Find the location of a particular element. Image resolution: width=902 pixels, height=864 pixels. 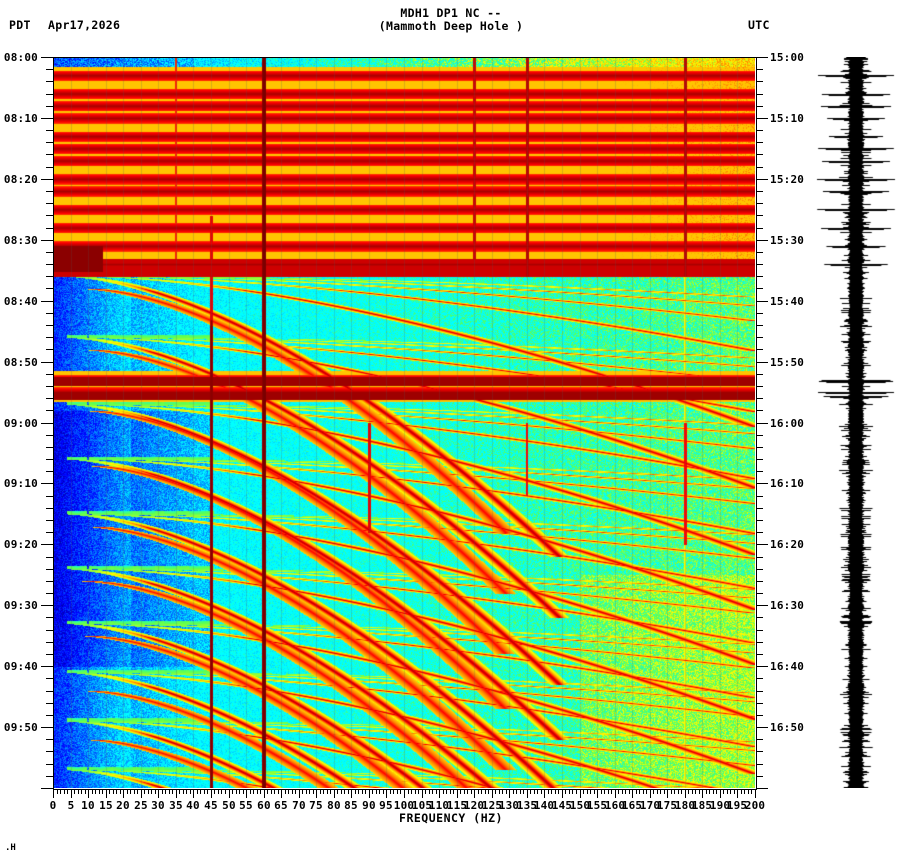

frequency-label: 175 is located at coordinates (667, 805).